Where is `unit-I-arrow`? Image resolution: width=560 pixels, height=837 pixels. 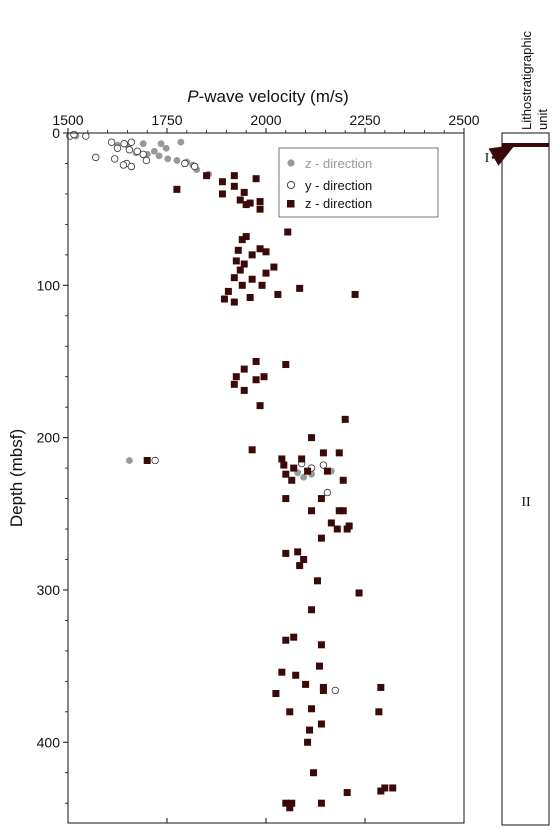
unit-I-arrow is located at coordinates (502, 155).